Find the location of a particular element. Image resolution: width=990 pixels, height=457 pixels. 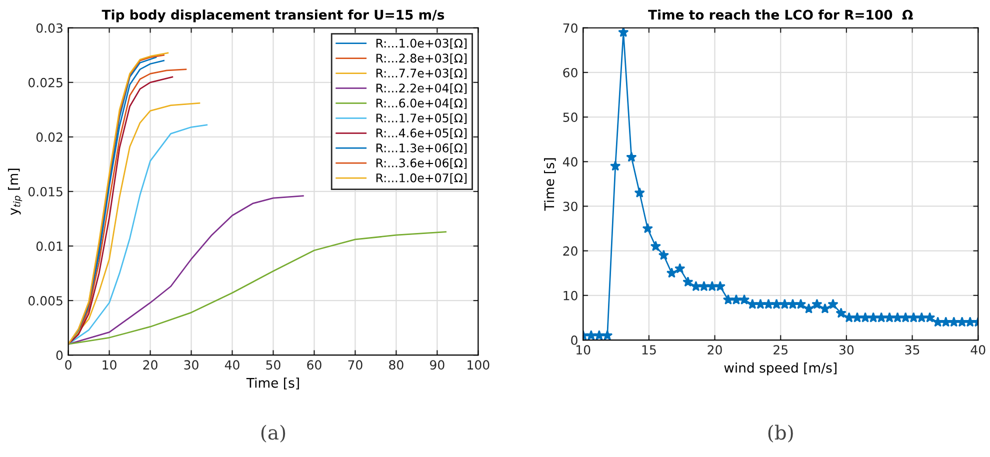

x-tick-label: 100 is located at coordinates (479, 365).